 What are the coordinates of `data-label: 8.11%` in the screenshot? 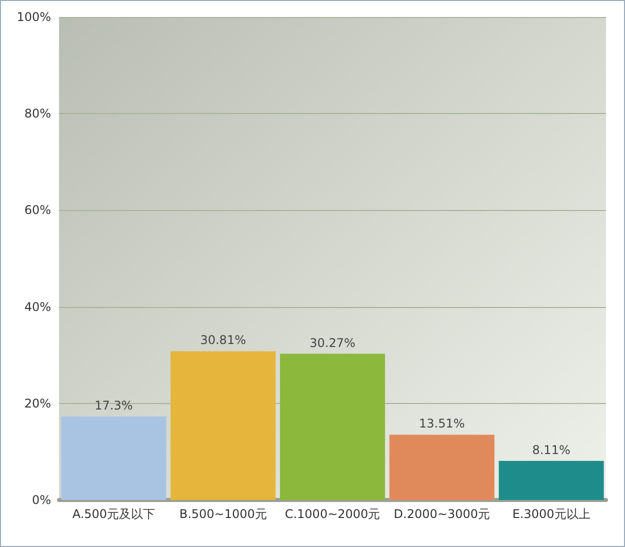 It's located at (551, 449).